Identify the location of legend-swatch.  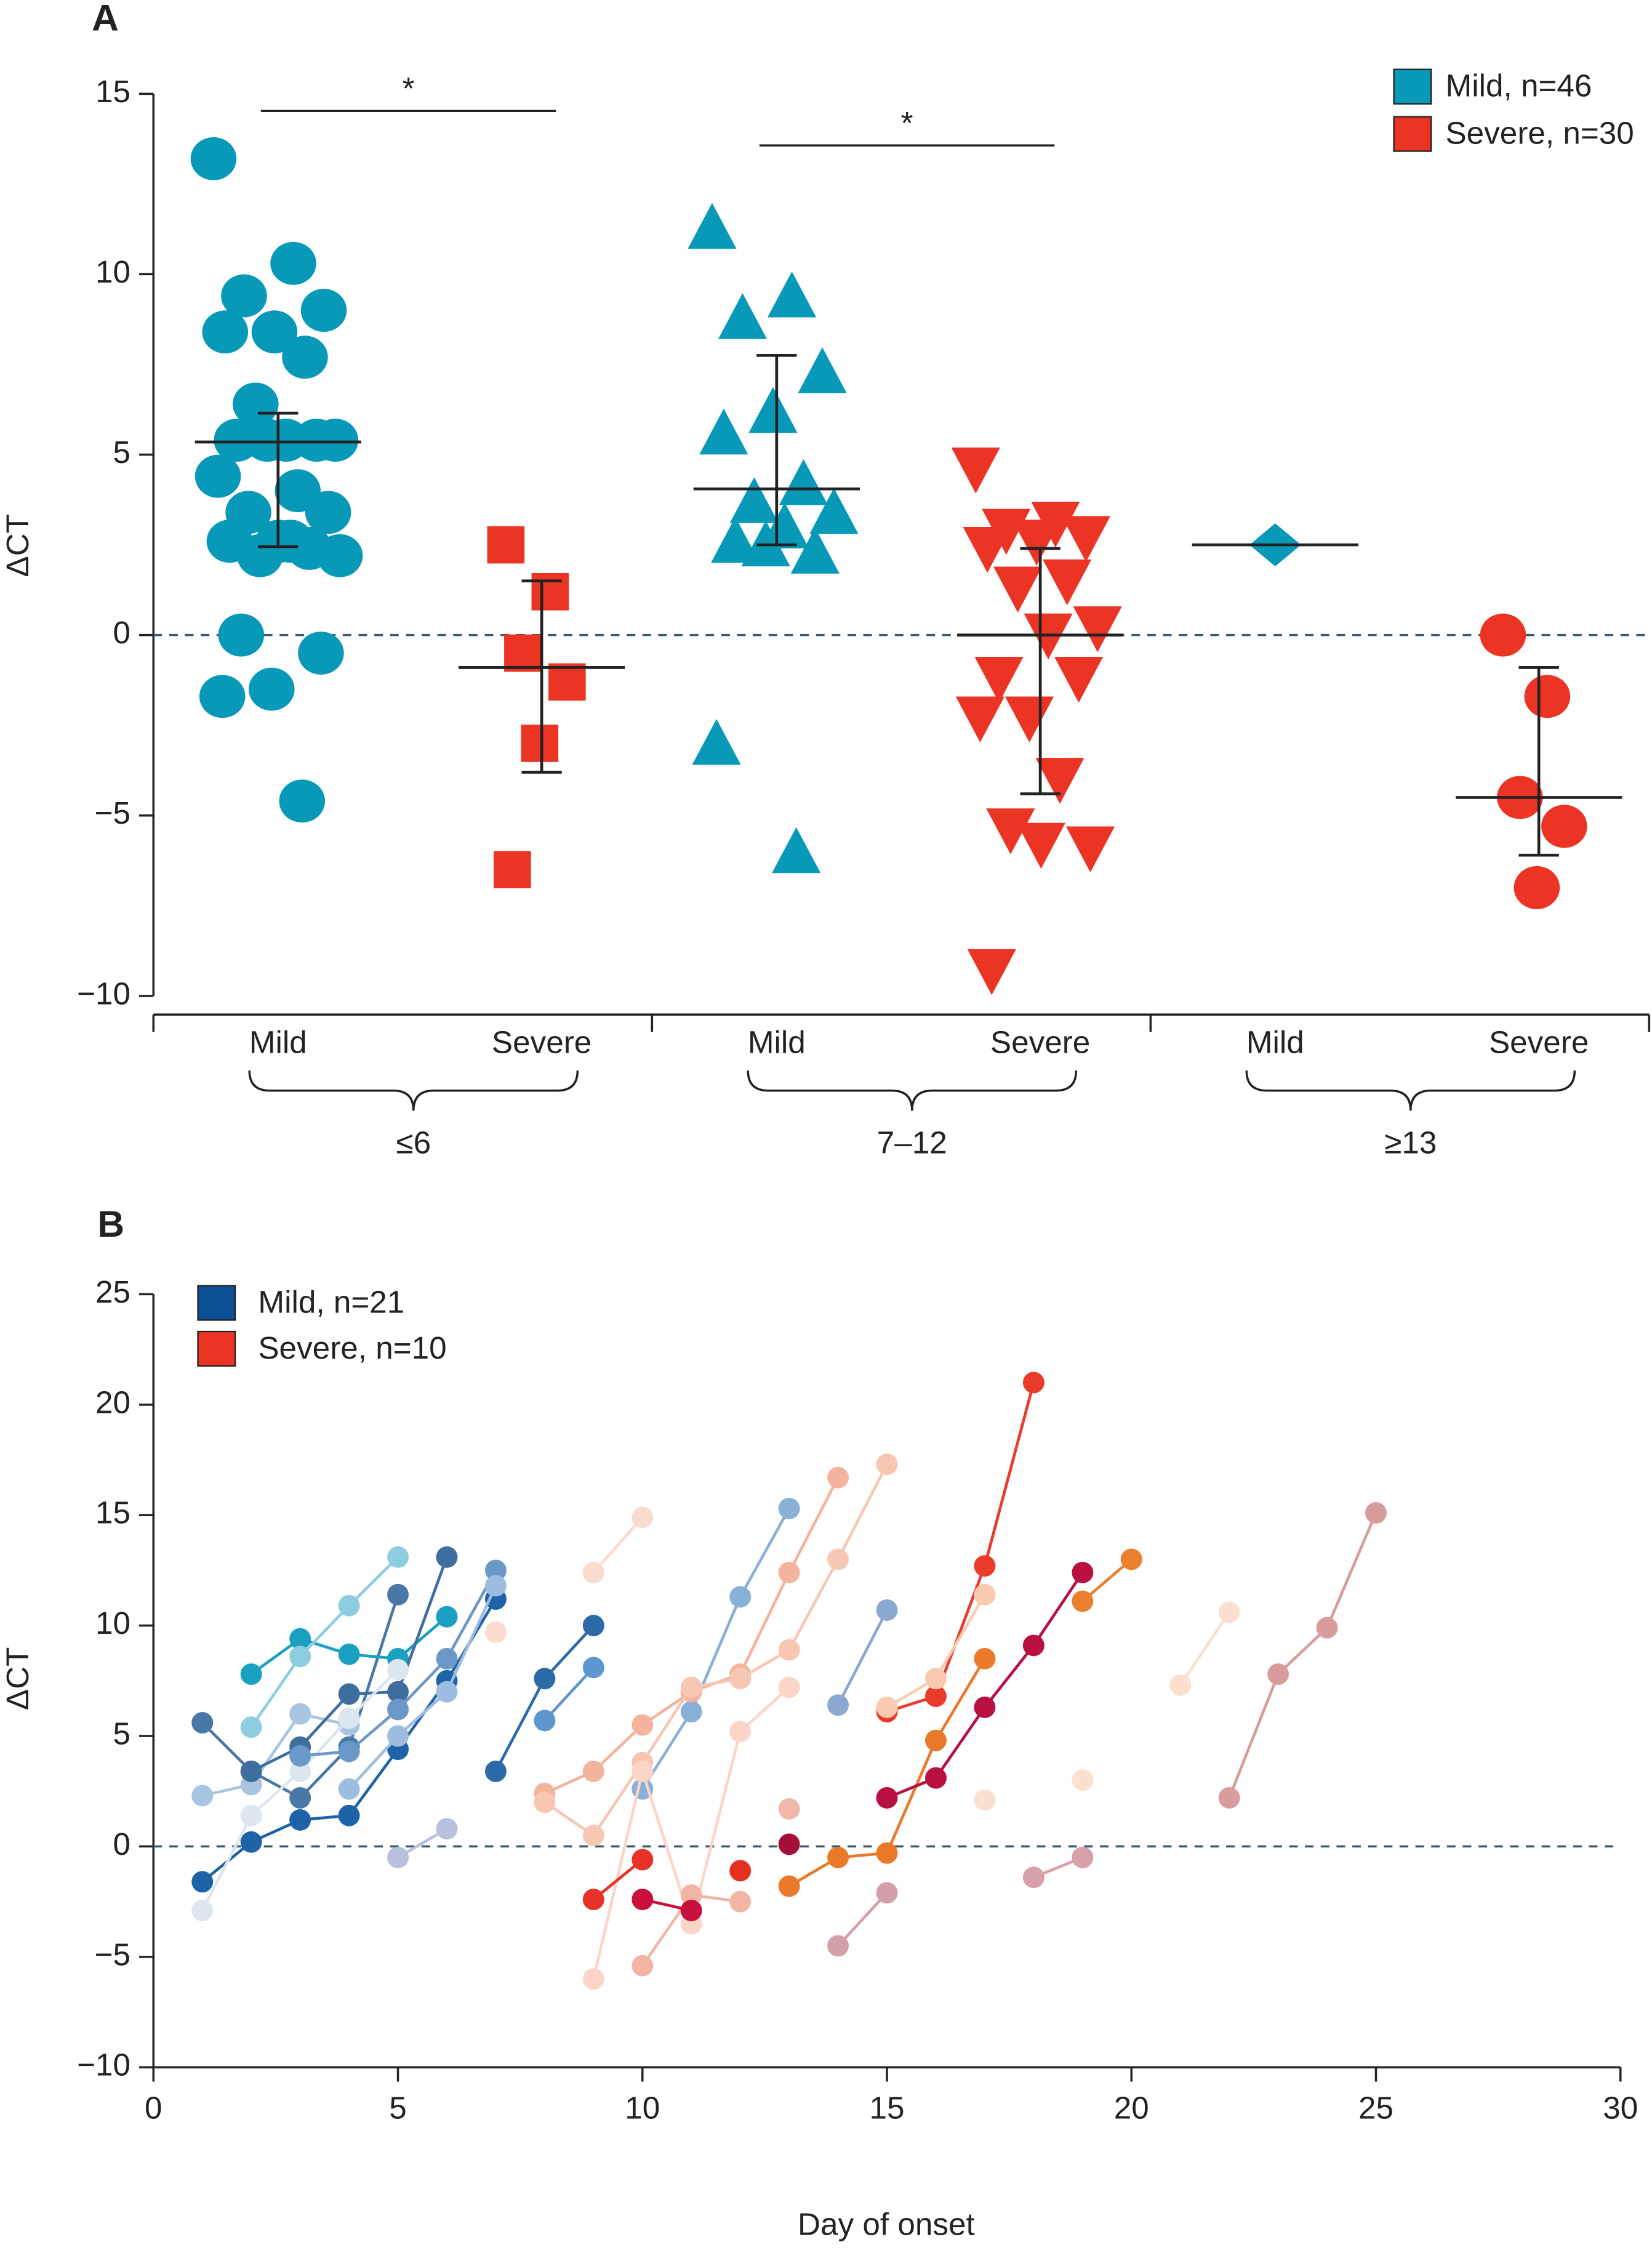
(216, 1303).